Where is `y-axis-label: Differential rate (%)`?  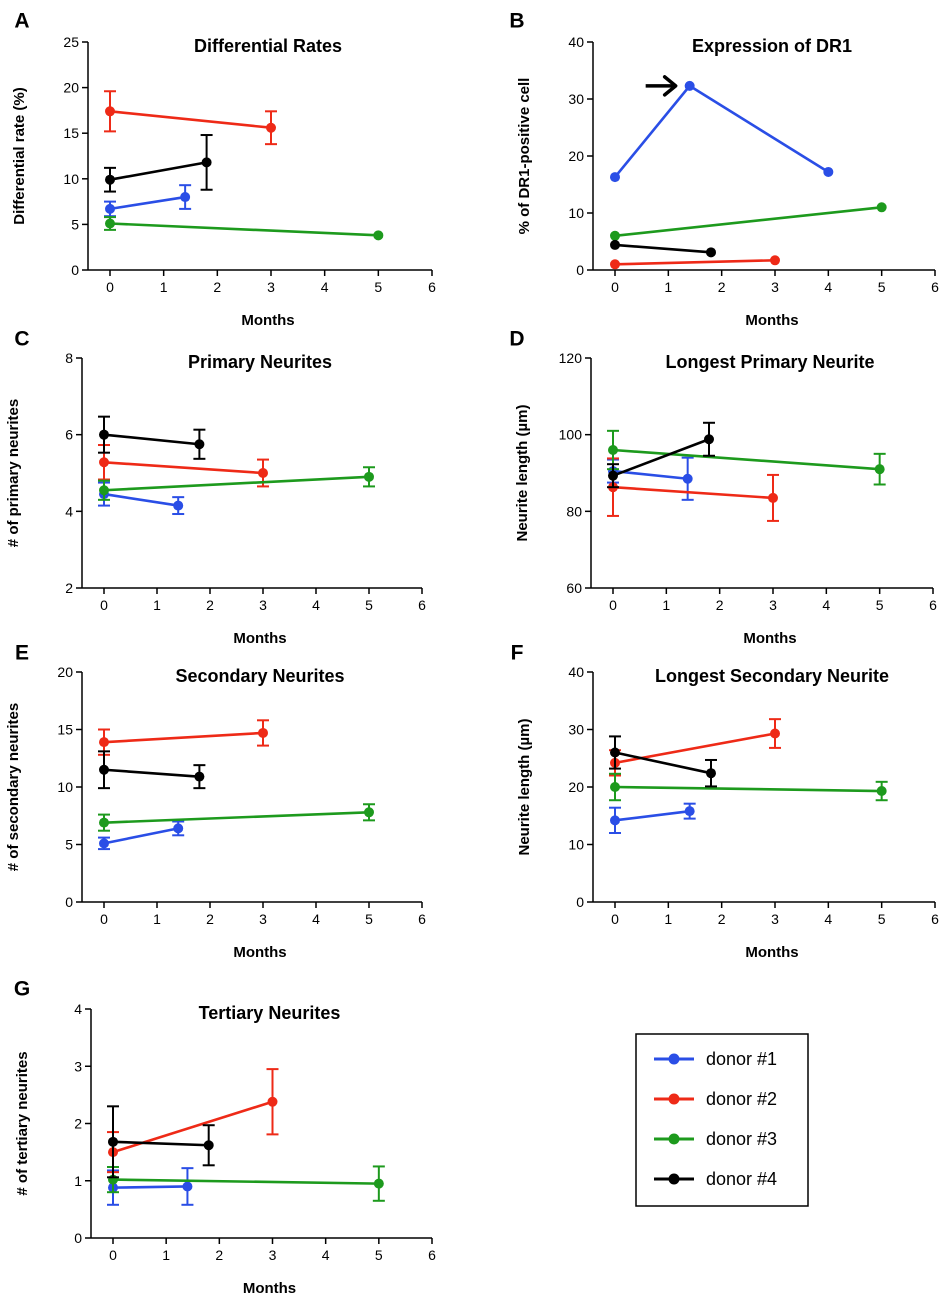
y-axis-label: Differential rate (%) is located at coordinates (19, 156).